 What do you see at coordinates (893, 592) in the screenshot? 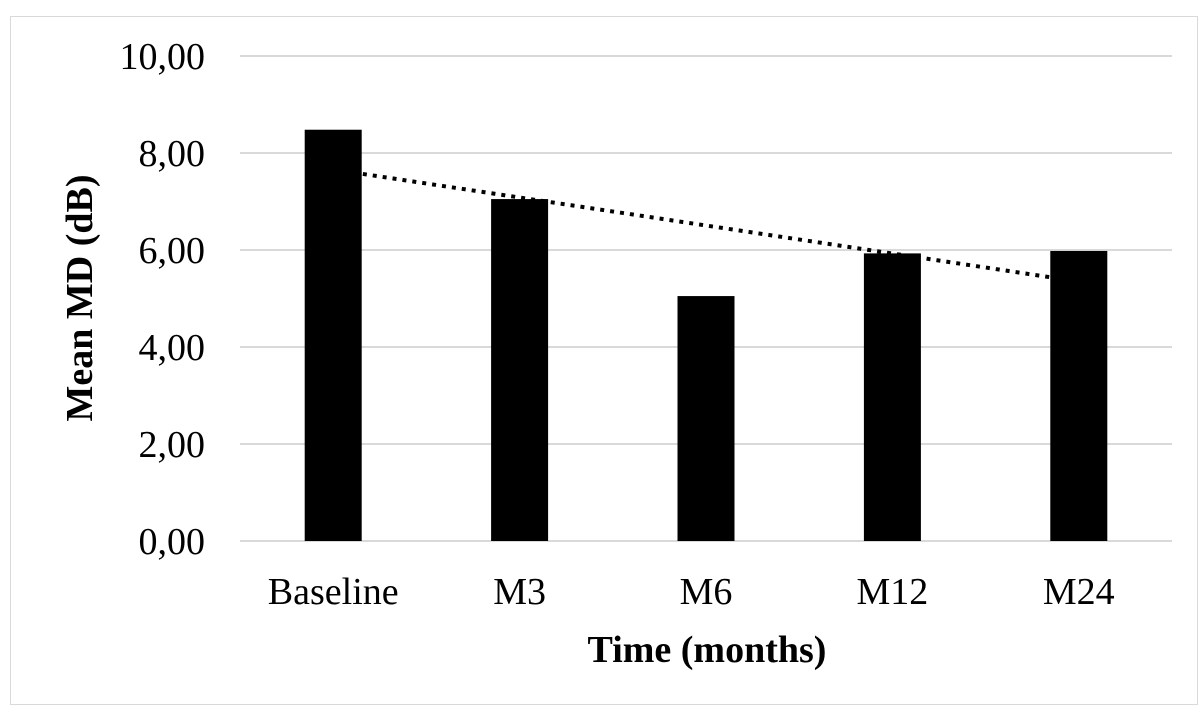
I see `x-tick-label: M12` at bounding box center [893, 592].